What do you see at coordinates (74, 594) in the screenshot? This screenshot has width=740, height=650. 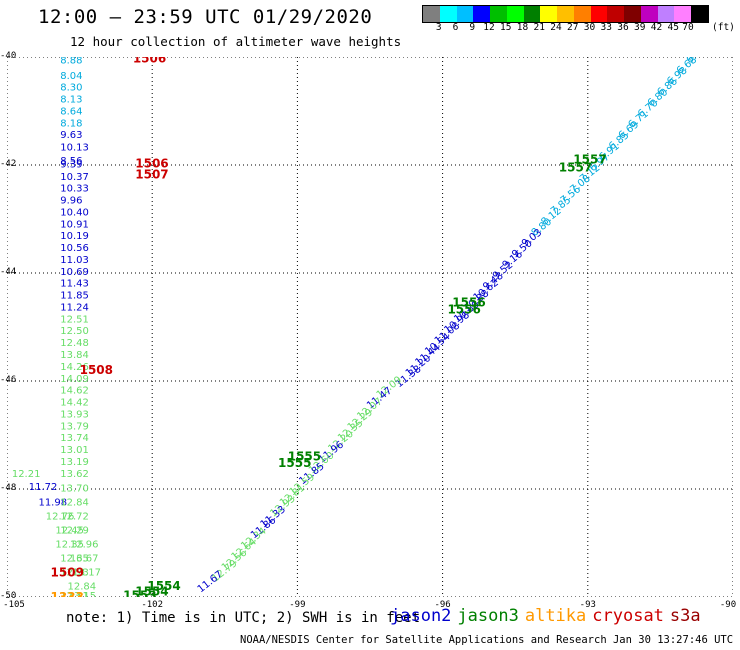 I see `wave-height-value: 12.11` at bounding box center [74, 594].